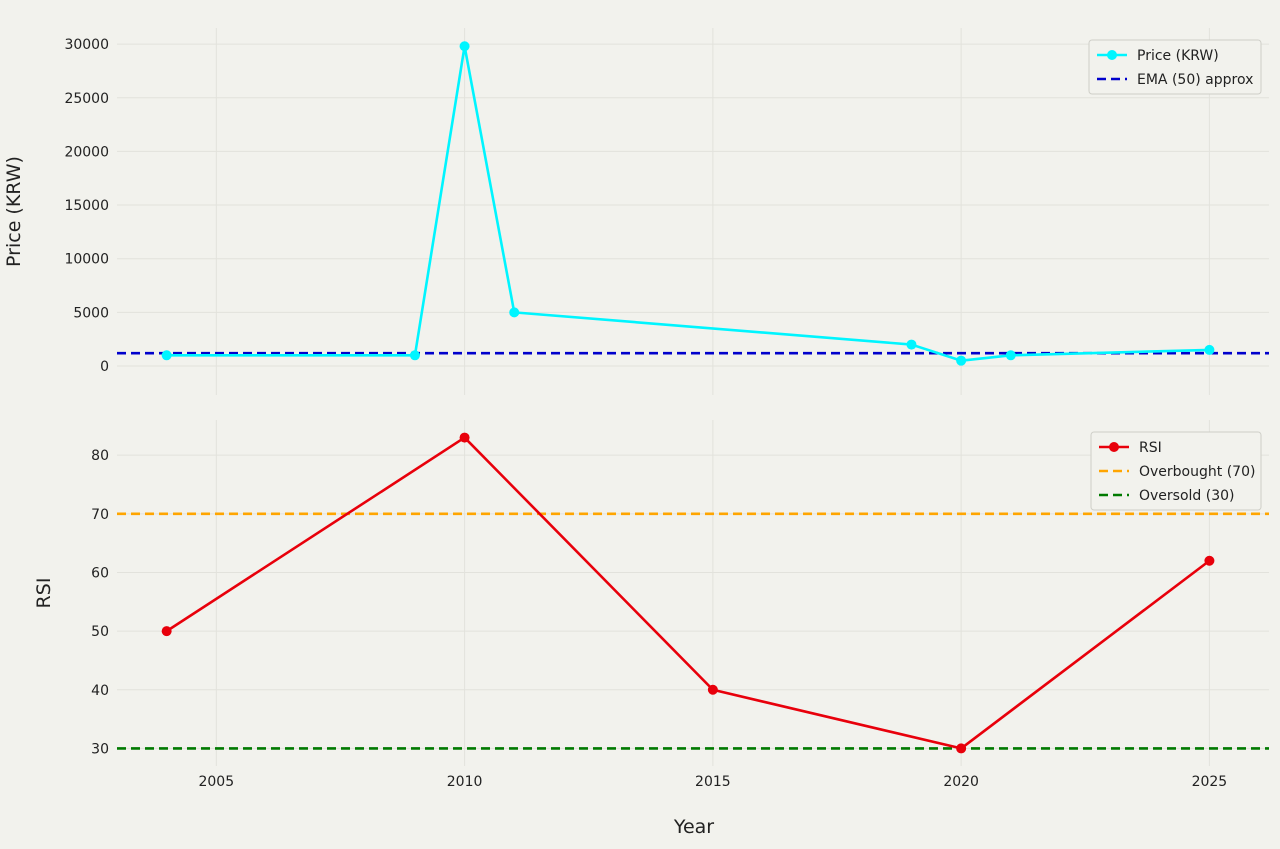  I want to click on y-tick-label: 25000, so click(86, 99).